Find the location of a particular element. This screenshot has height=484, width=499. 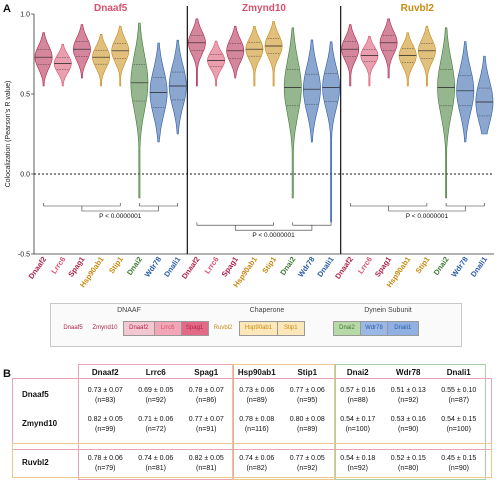

table-cell-n: (n=89) is located at coordinates (256, 400).